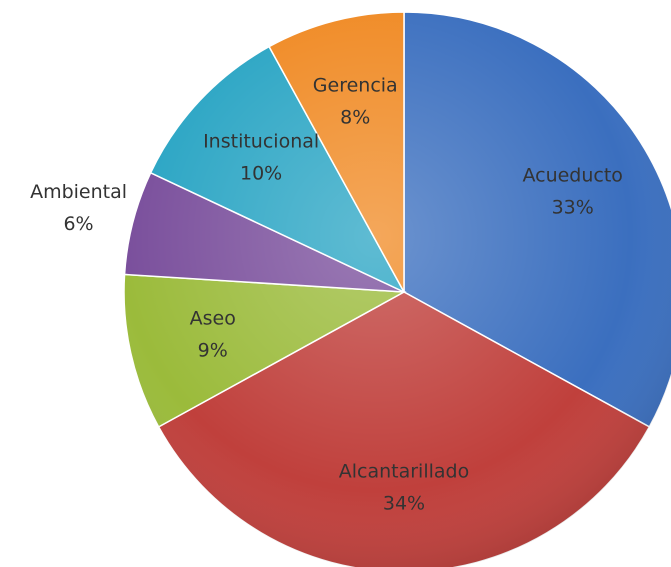 The image size is (671, 567). Describe the element at coordinates (404, 504) in the screenshot. I see `slice-label-value: 34%` at that location.